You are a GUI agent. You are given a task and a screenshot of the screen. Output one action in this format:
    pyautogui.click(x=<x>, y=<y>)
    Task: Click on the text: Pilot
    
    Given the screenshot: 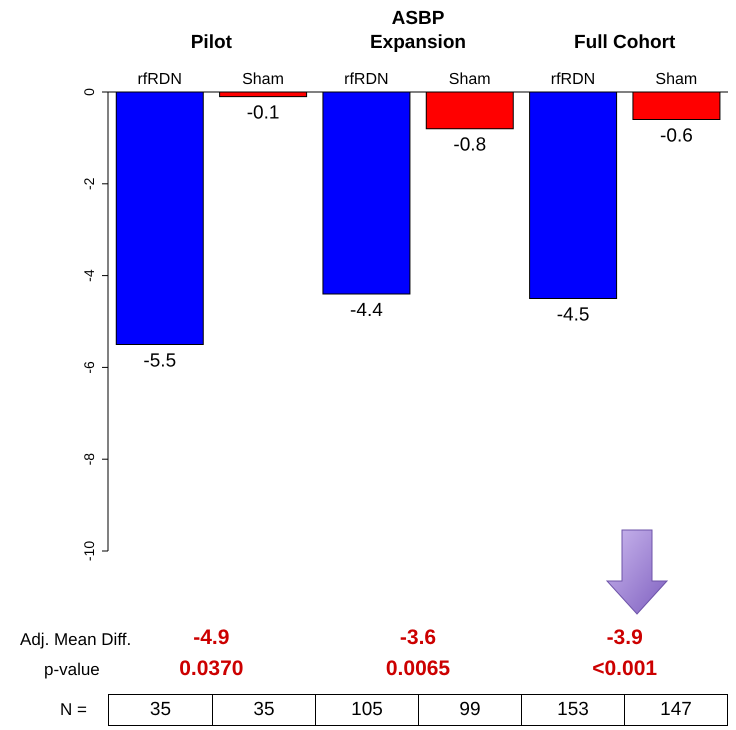 What is the action you would take?
    pyautogui.click(x=211, y=43)
    